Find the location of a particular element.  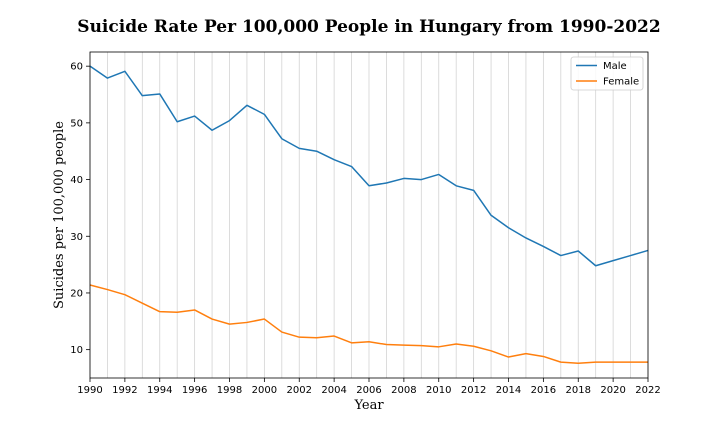

x-tick-label-2006: 2006 is located at coordinates (368, 390).